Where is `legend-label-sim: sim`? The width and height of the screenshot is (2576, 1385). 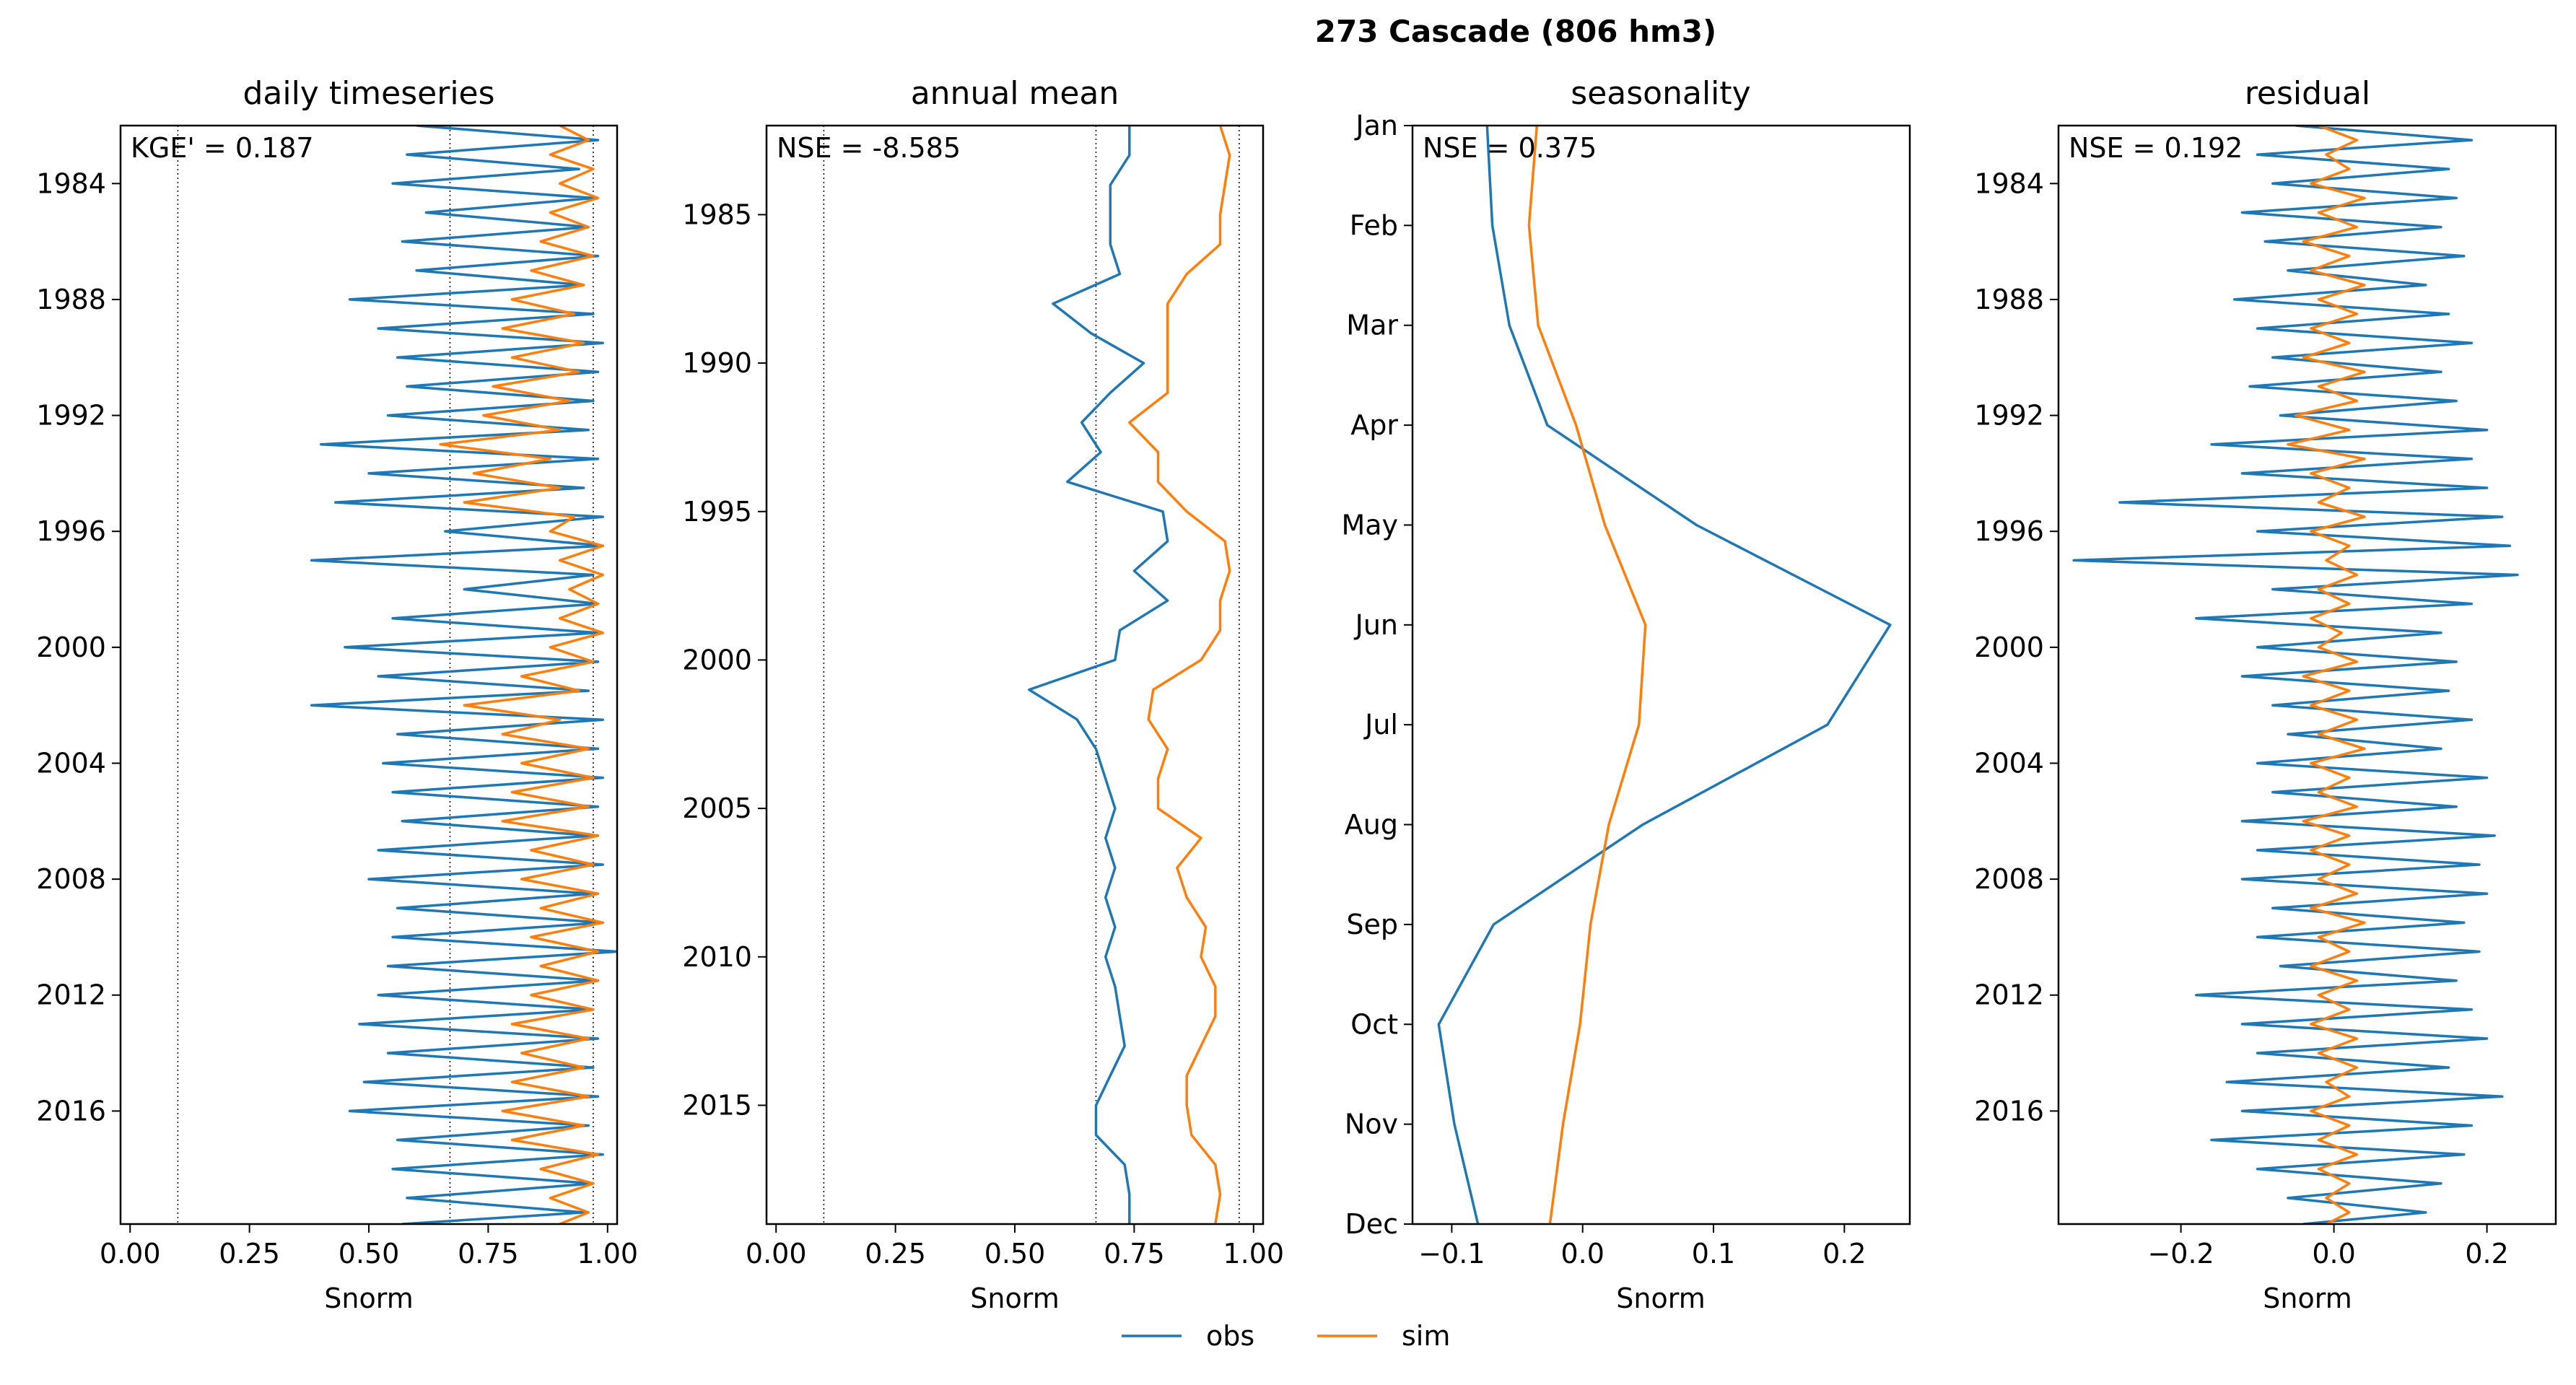
legend-label-sim: sim is located at coordinates (1426, 1336).